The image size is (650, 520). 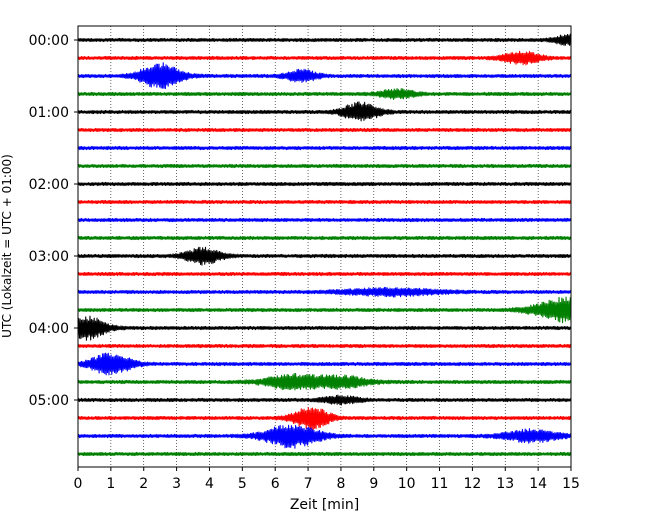 What do you see at coordinates (538, 484) in the screenshot?
I see `x-tick-label-14: 14` at bounding box center [538, 484].